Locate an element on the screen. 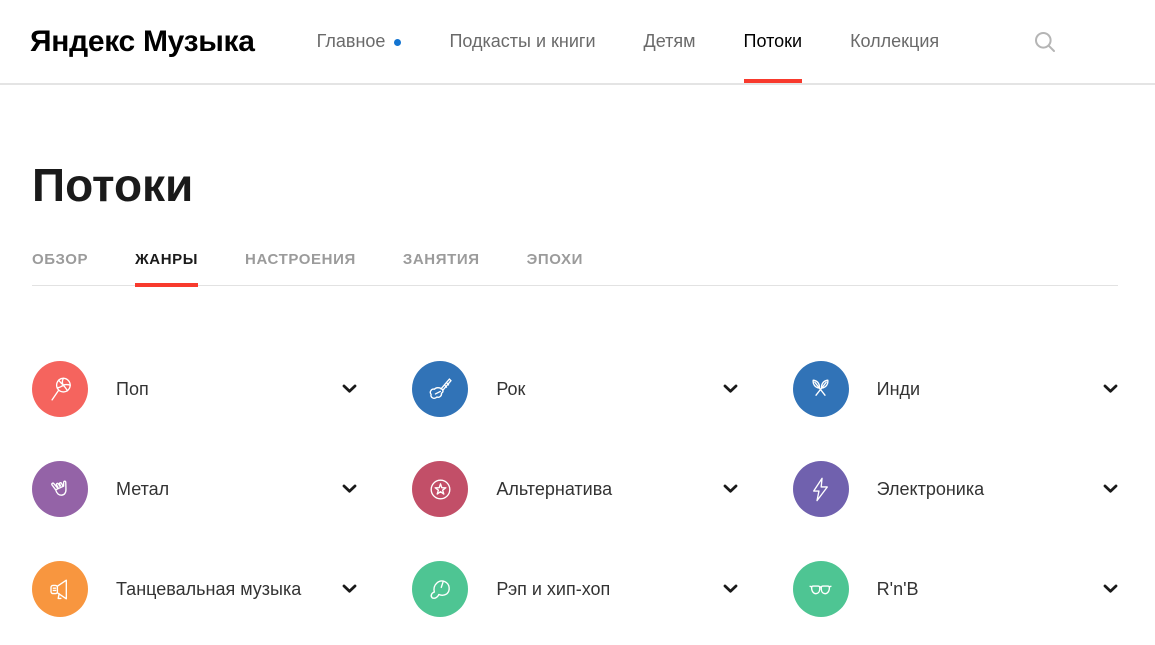 The image size is (1155, 645). megaphone-icon is located at coordinates (58, 589).